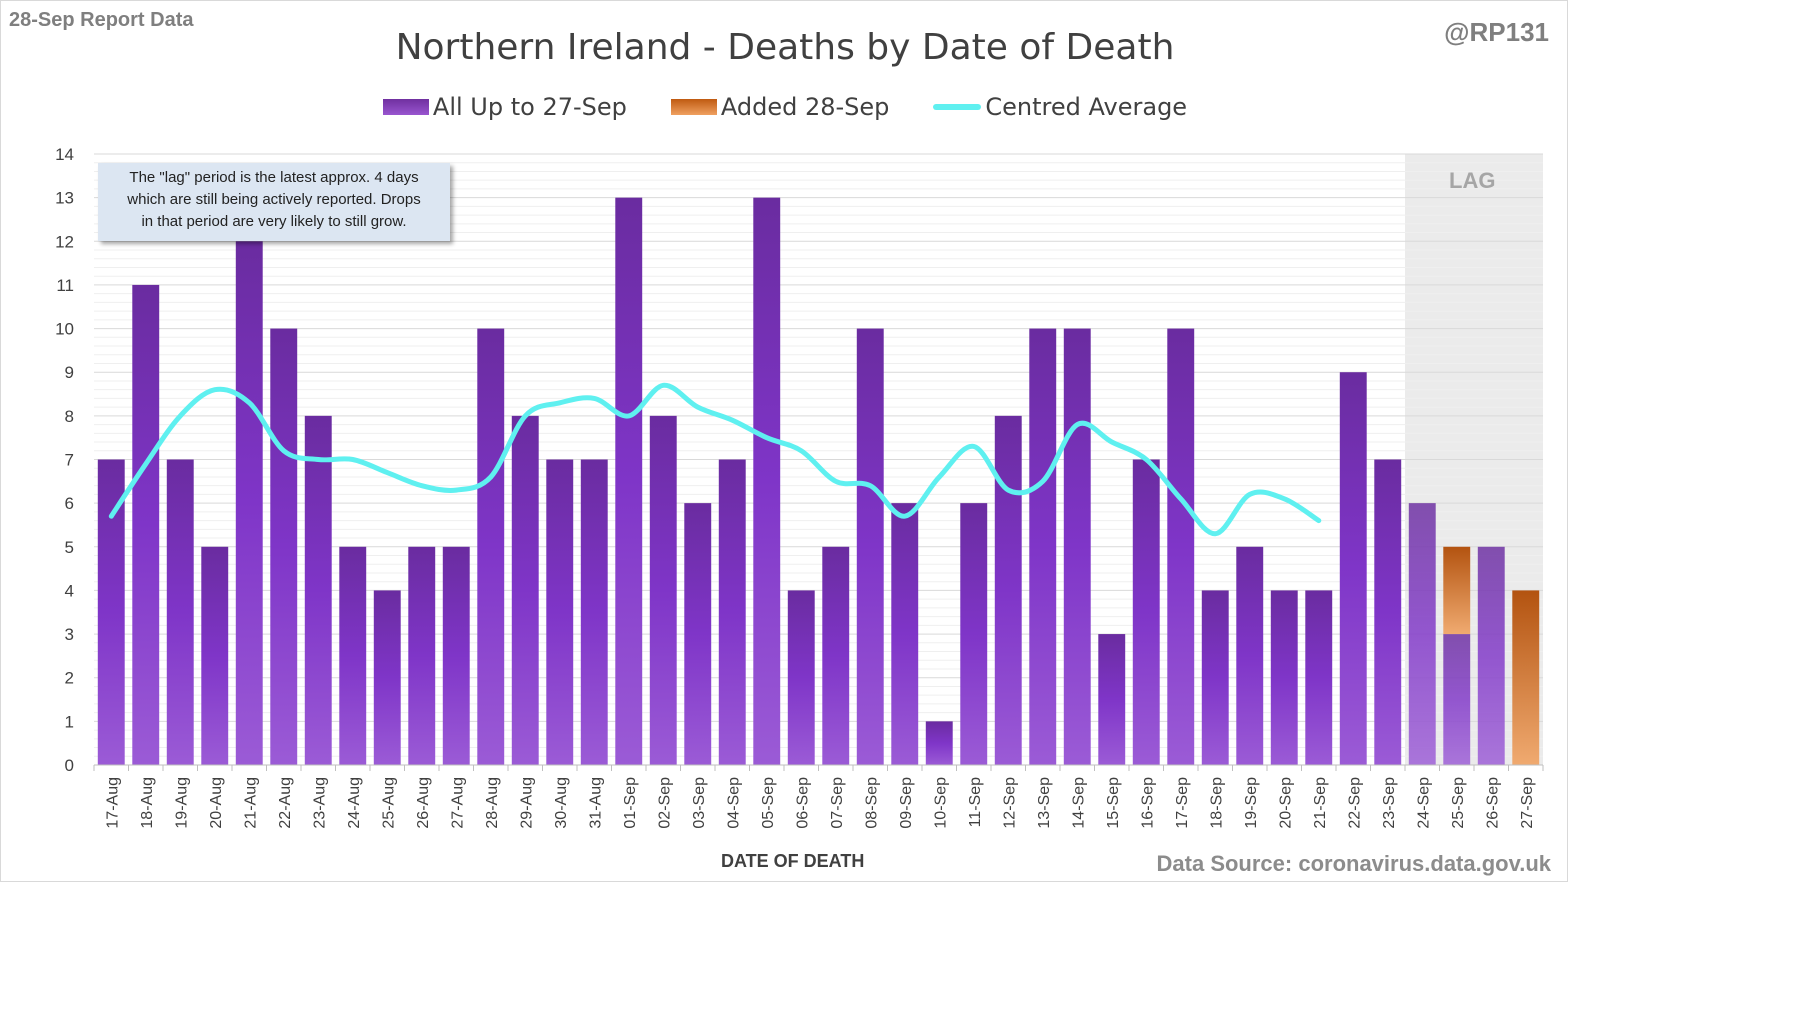 This screenshot has height=1022, width=1817. What do you see at coordinates (423, 803) in the screenshot?
I see `x-tick-label: 26-Aug` at bounding box center [423, 803].